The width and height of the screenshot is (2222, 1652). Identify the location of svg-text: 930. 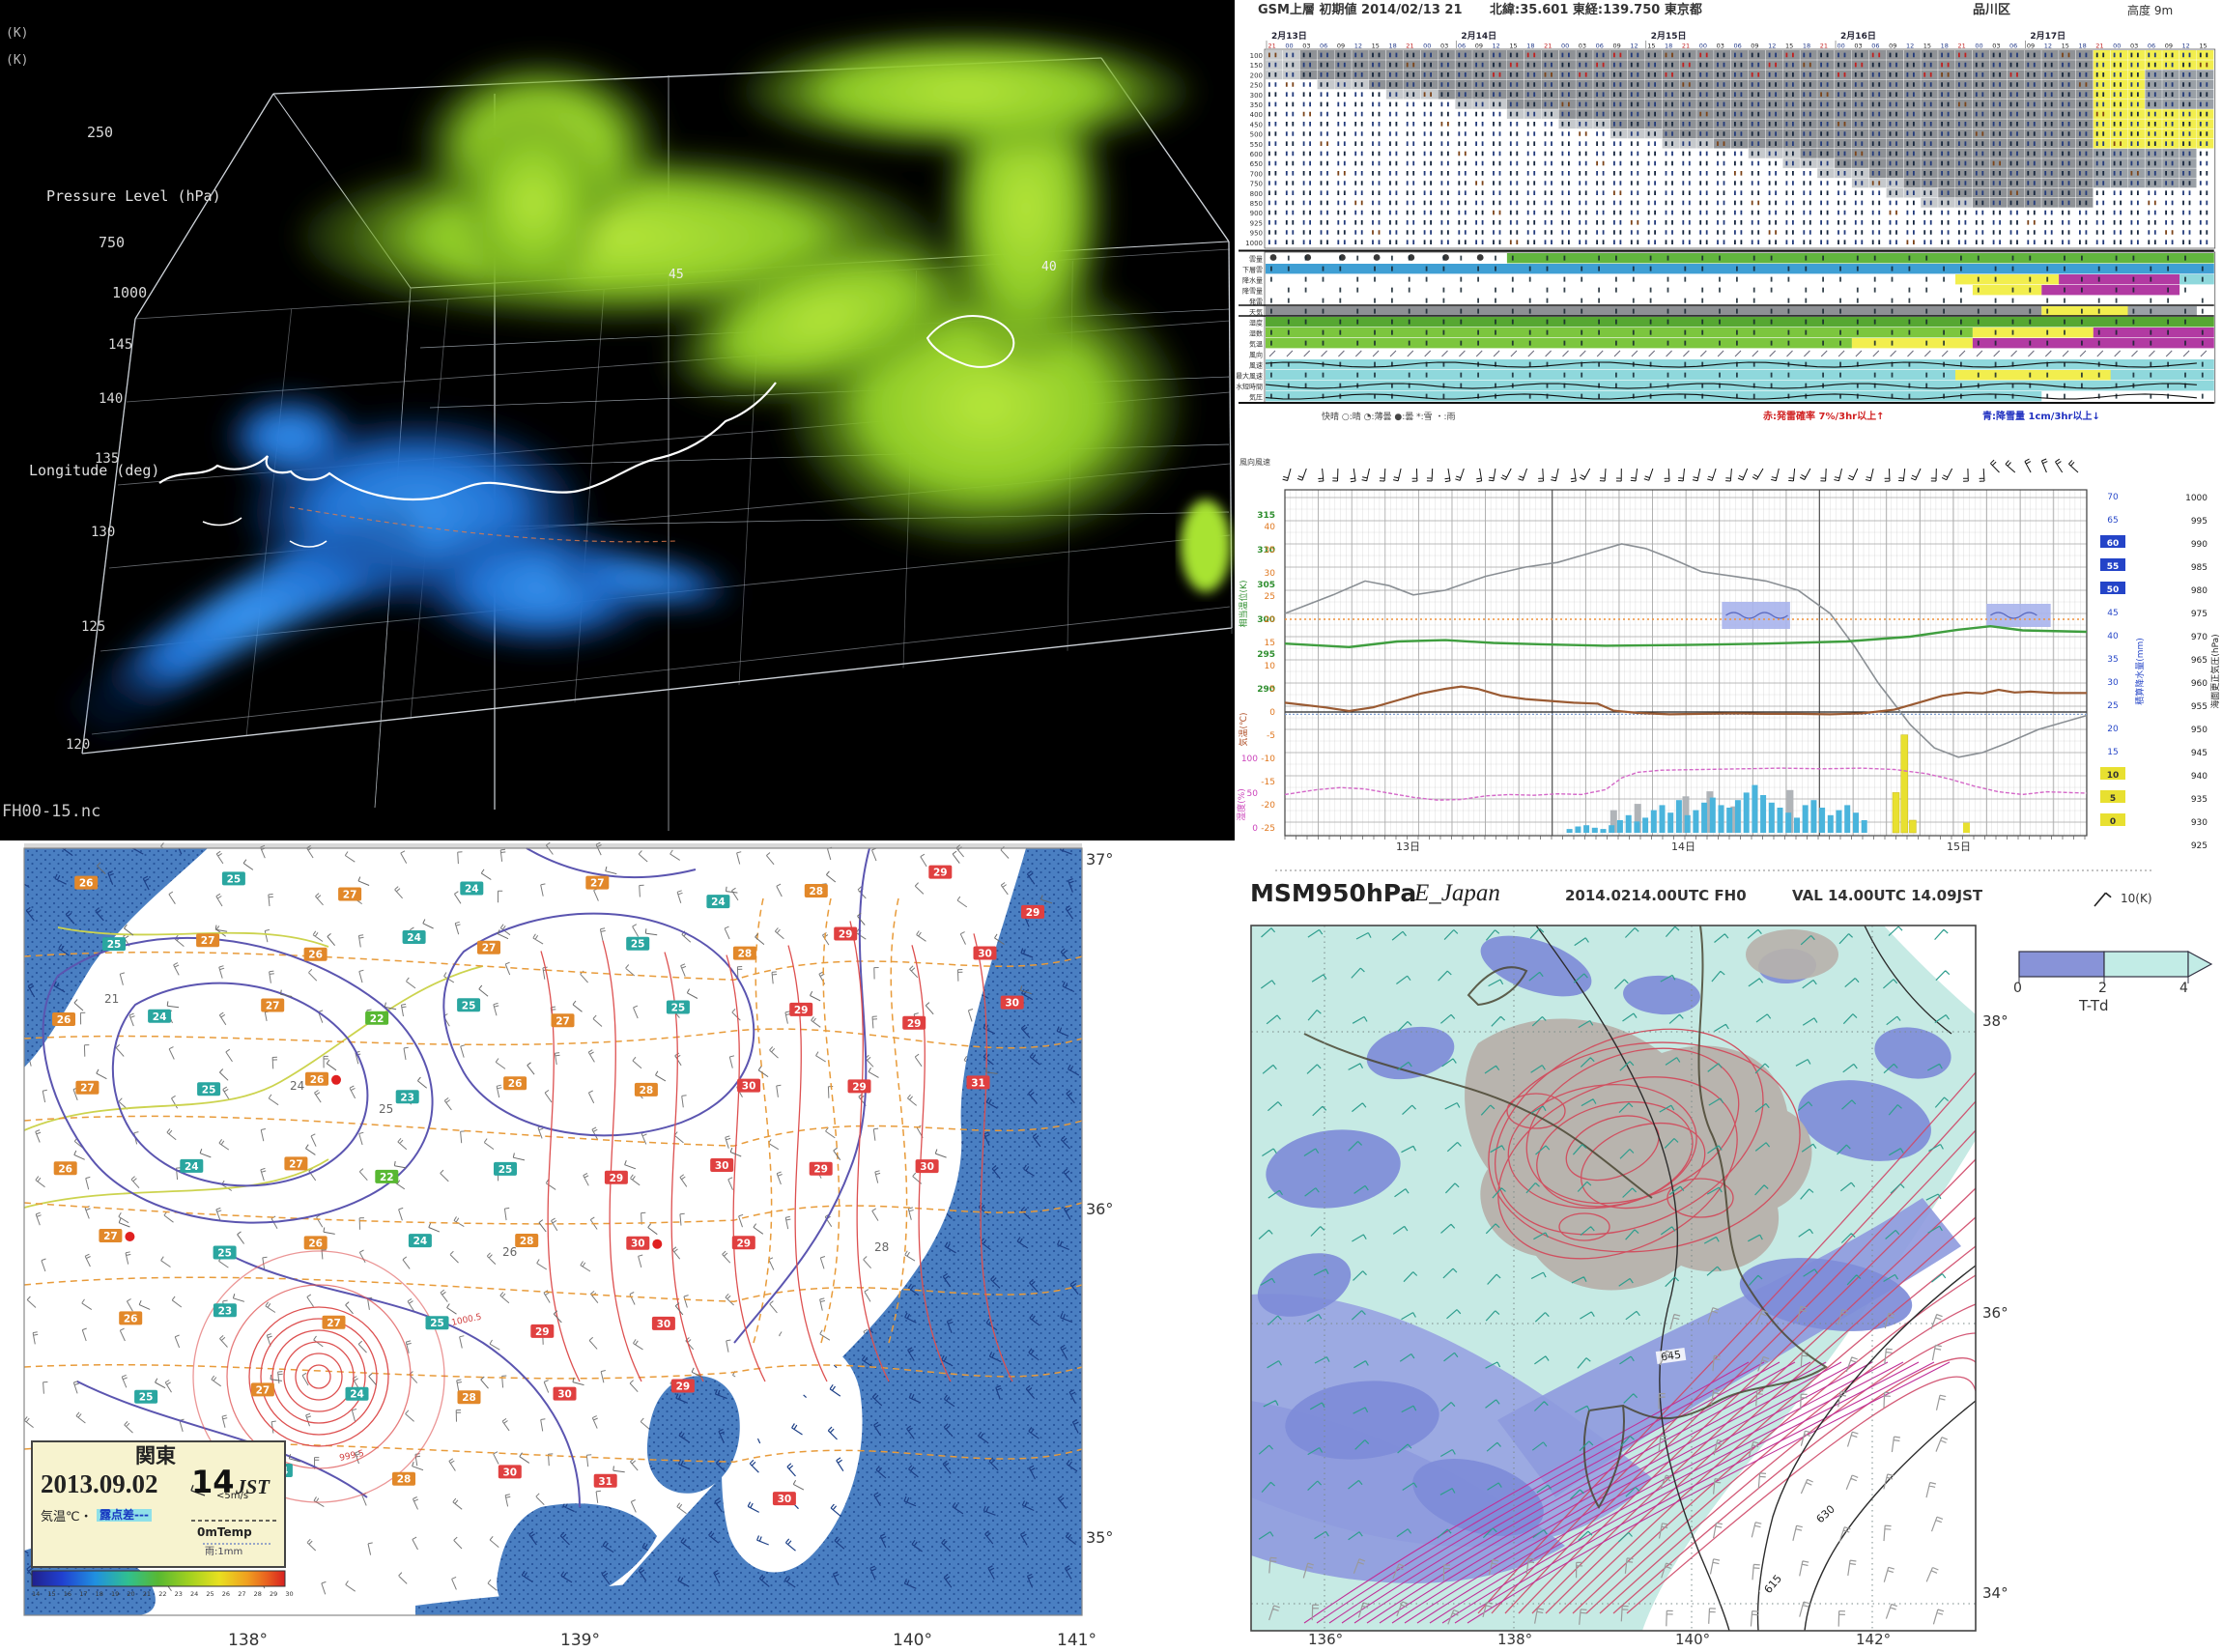
(2199, 823).